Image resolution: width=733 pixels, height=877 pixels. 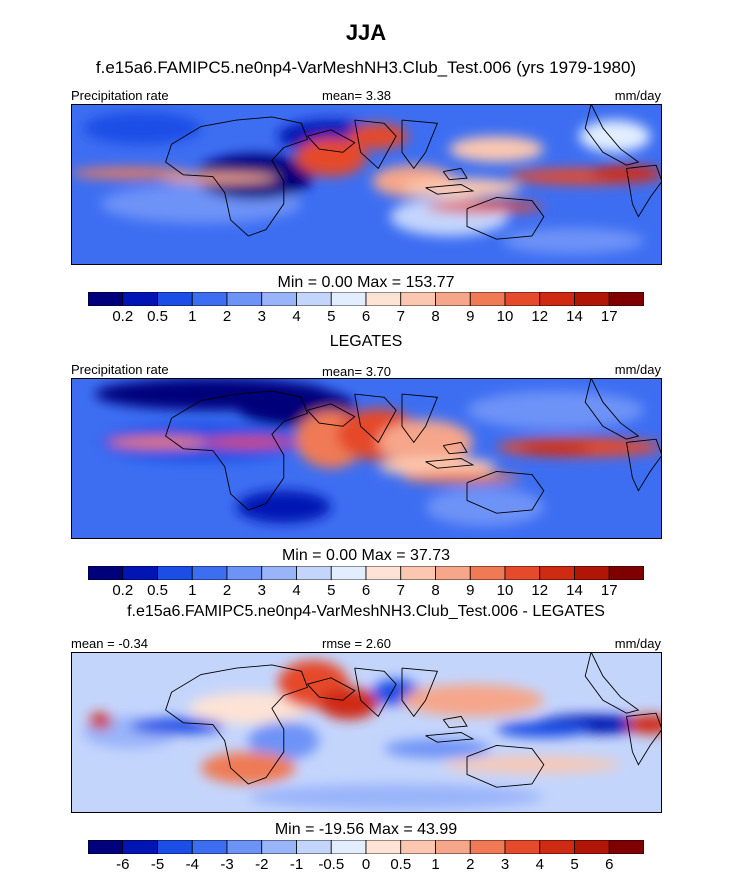 I want to click on colorbar-tick-label: 3, so click(x=261, y=316).